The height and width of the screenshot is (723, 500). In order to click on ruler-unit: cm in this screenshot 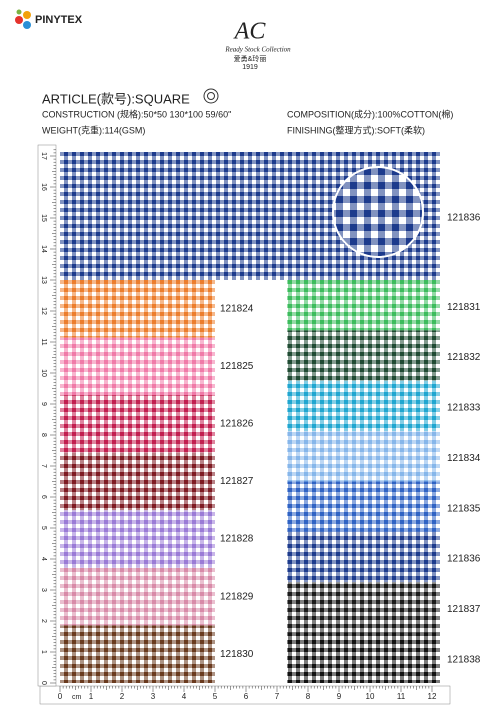, I will do `click(77, 697)`.